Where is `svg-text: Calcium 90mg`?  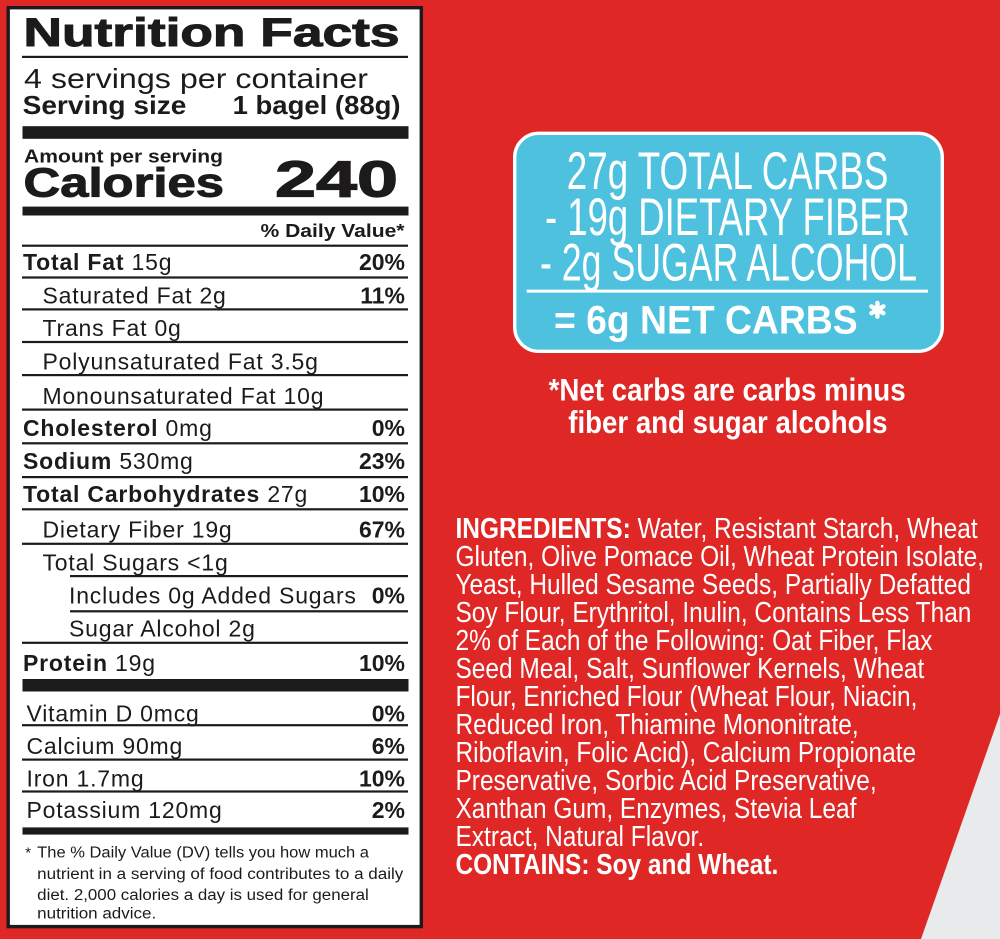
svg-text: Calcium 90mg is located at coordinates (105, 746).